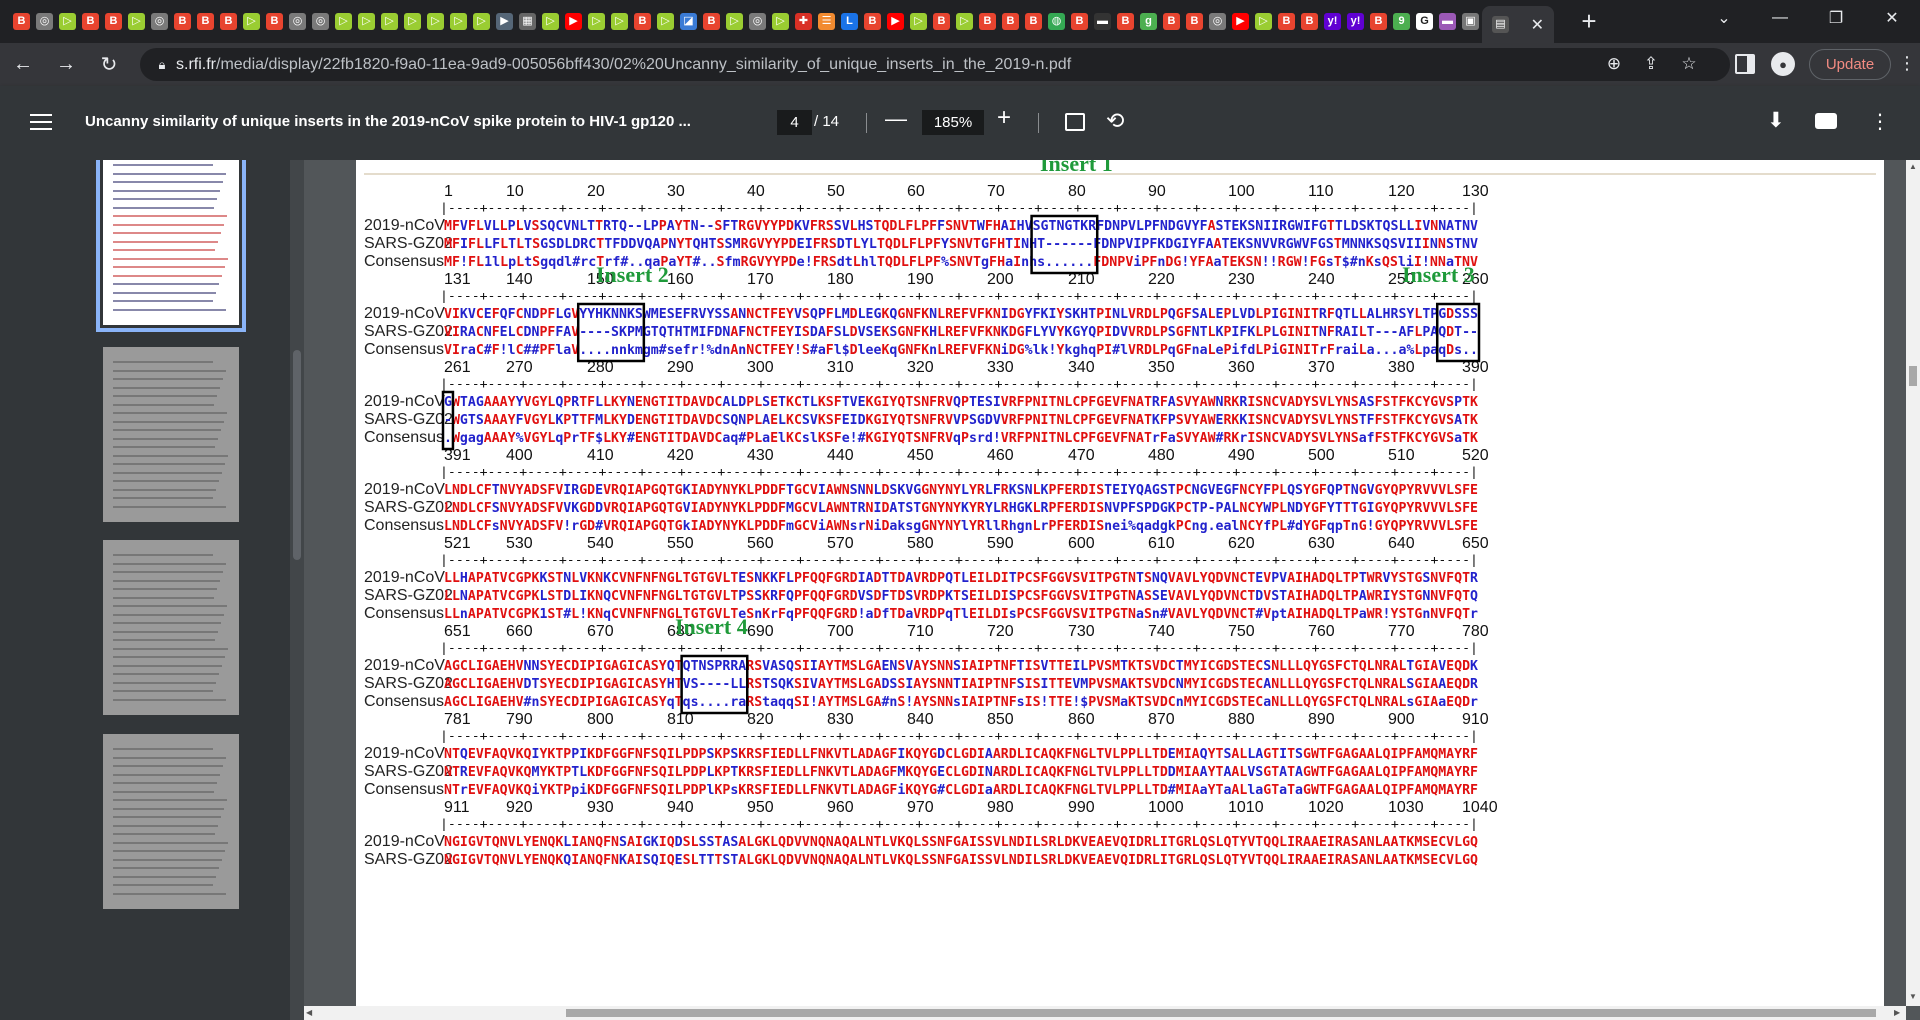  What do you see at coordinates (826, 22) in the screenshot?
I see `browser-tab: ☰` at bounding box center [826, 22].